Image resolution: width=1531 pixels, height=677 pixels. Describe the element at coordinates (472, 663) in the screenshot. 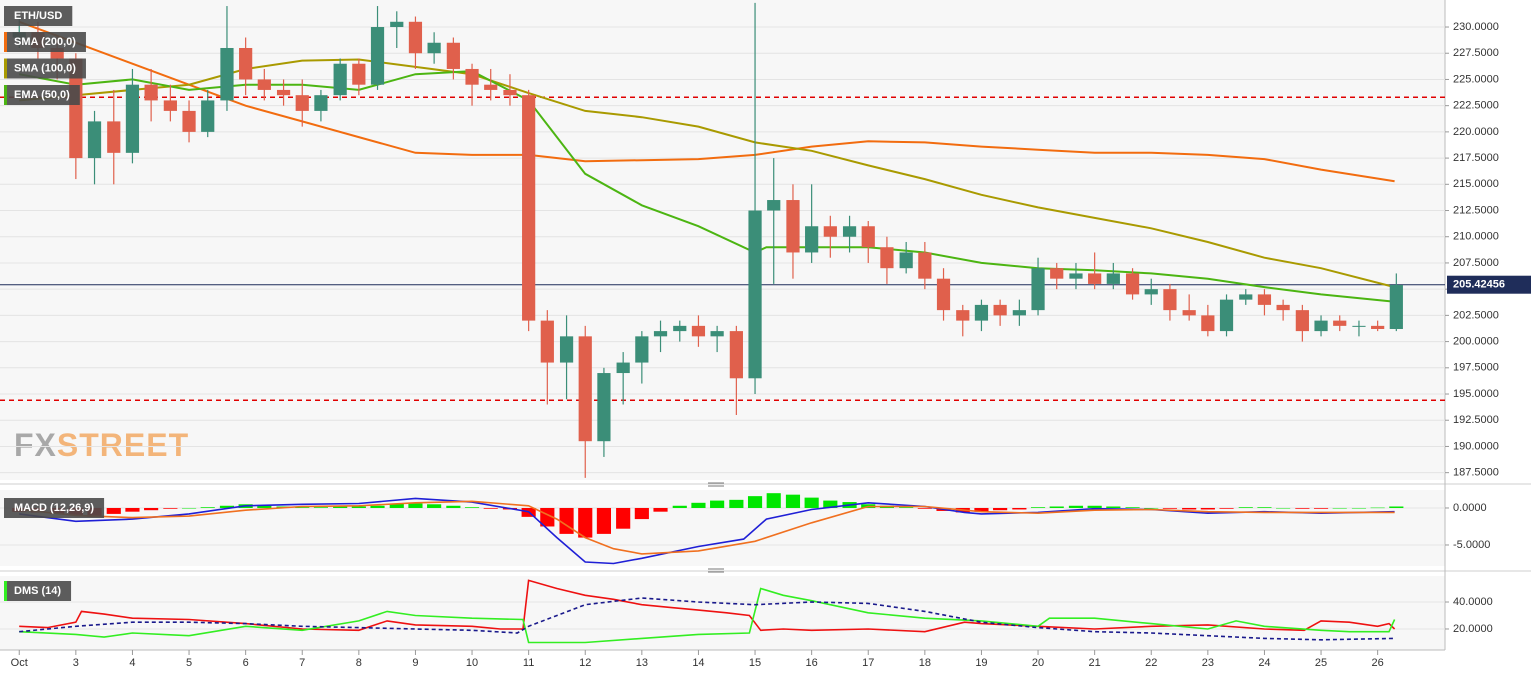

I see `x-tick-label: 10` at that location.